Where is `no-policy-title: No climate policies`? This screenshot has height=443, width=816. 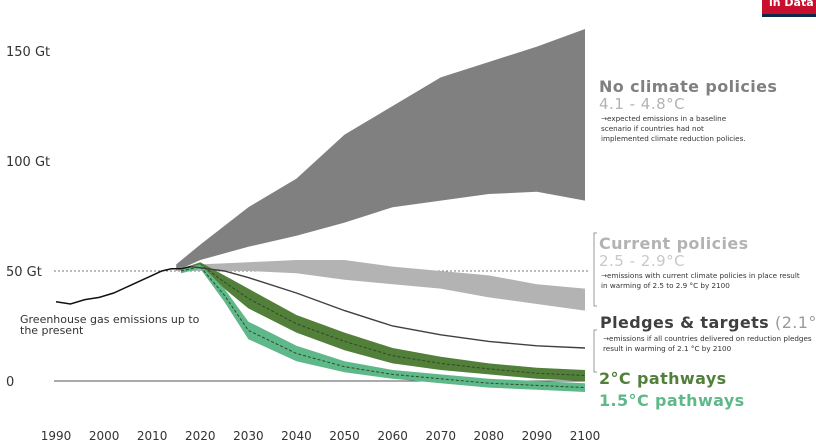
no-policy-title: No climate policies is located at coordinates (688, 86).